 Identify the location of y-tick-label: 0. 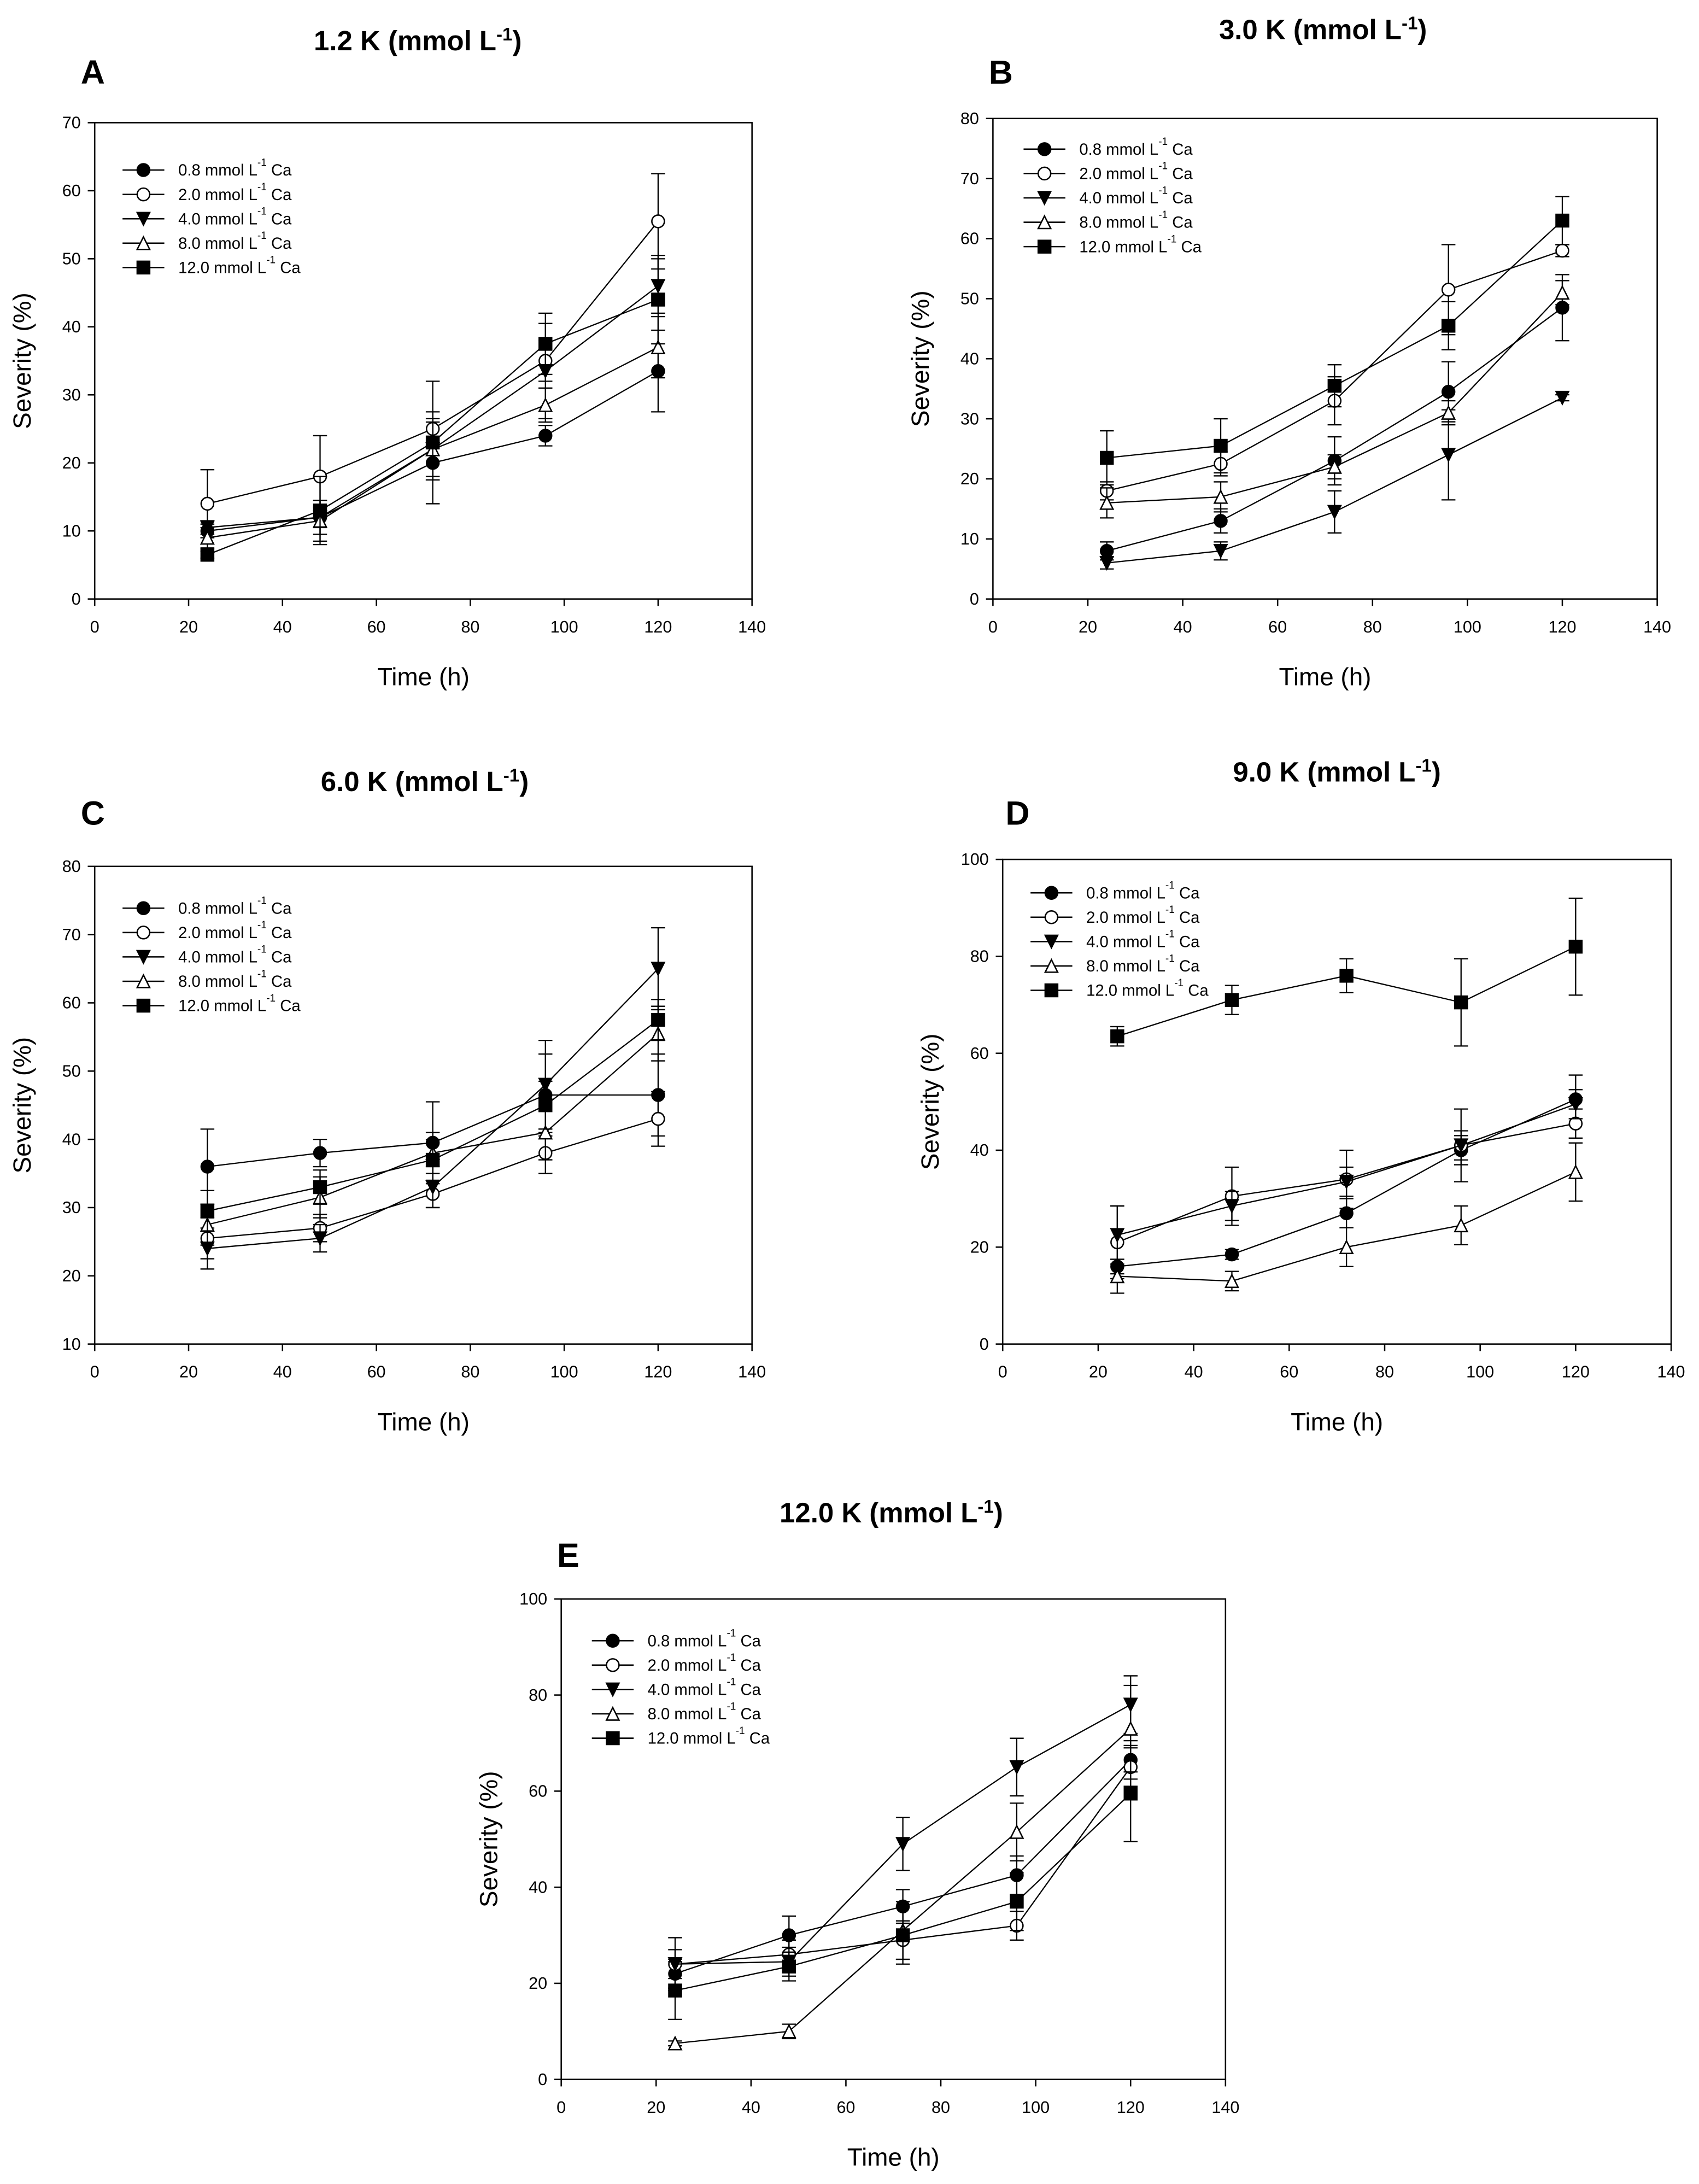
(76, 599).